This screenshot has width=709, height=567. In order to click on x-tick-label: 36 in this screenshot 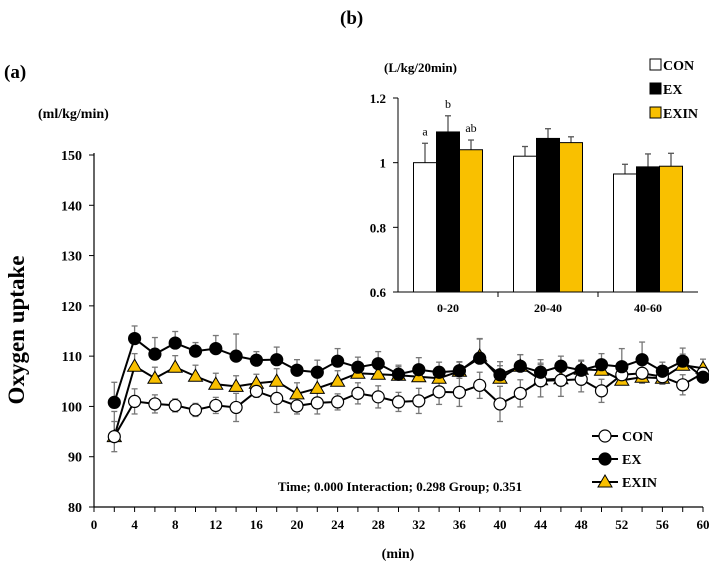, I will do `click(460, 524)`.